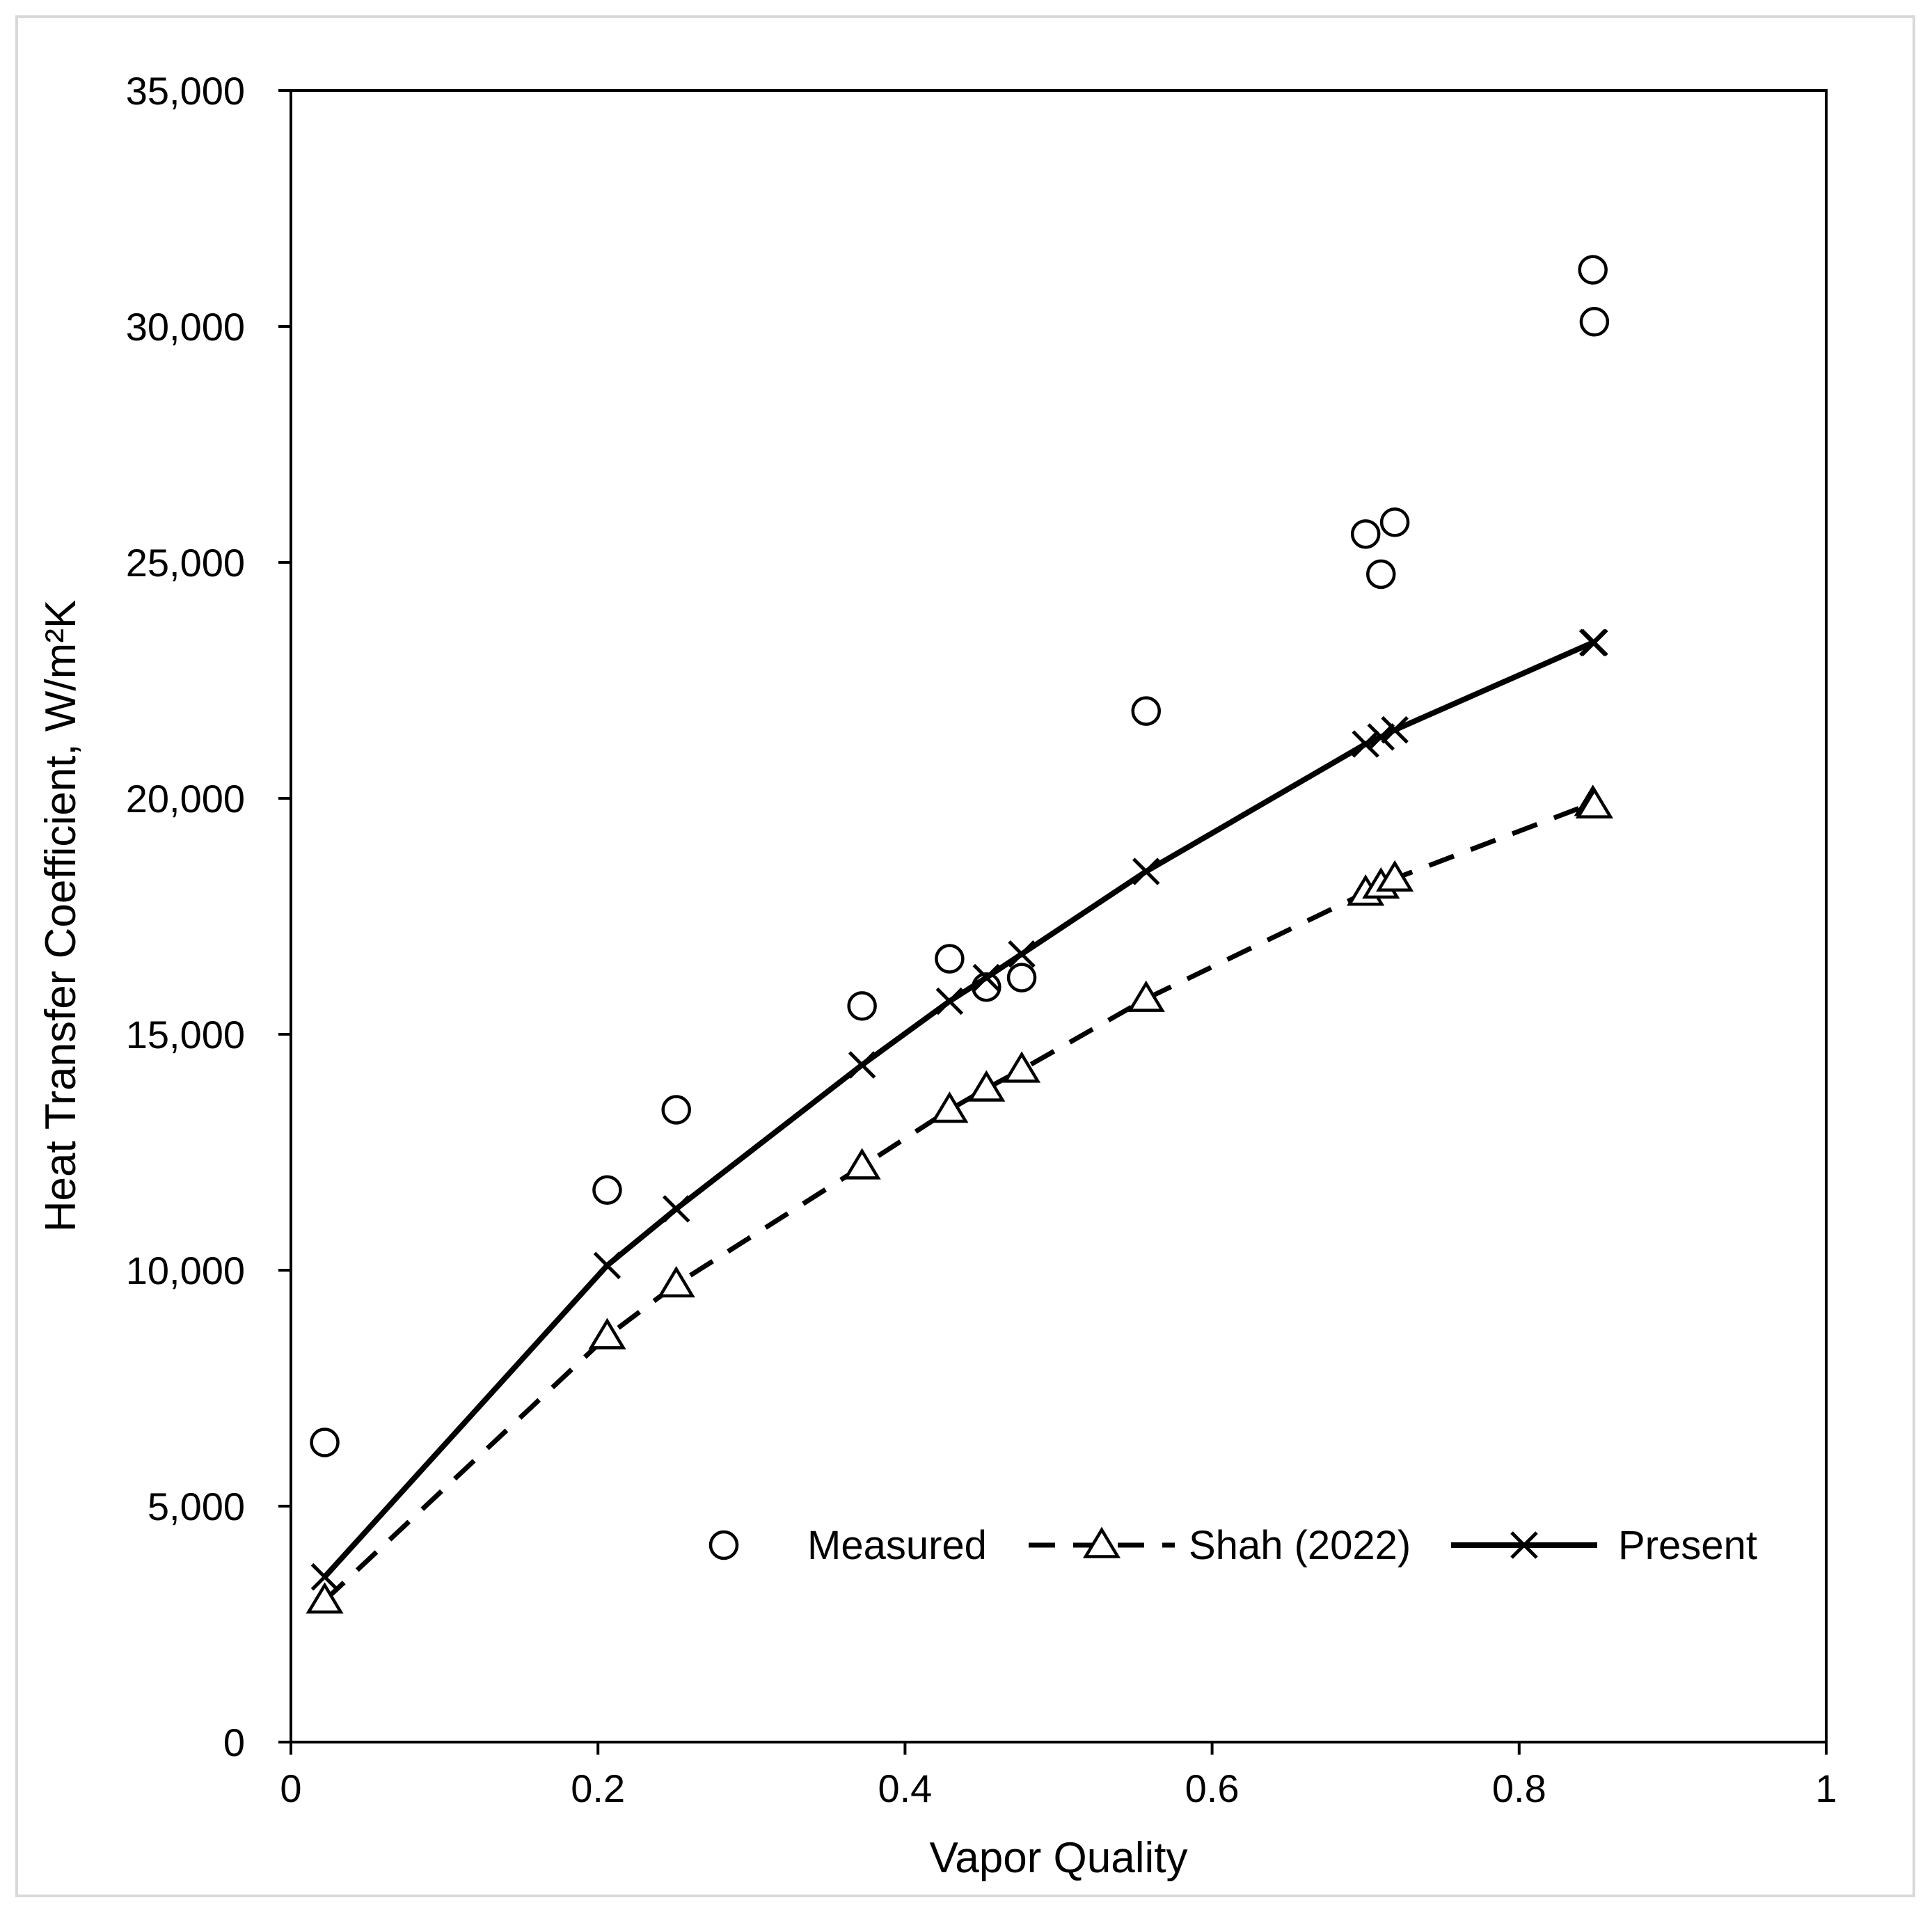 Image resolution: width=1932 pixels, height=1914 pixels. What do you see at coordinates (290, 1788) in the screenshot?
I see `x-tick-label: 0` at bounding box center [290, 1788].